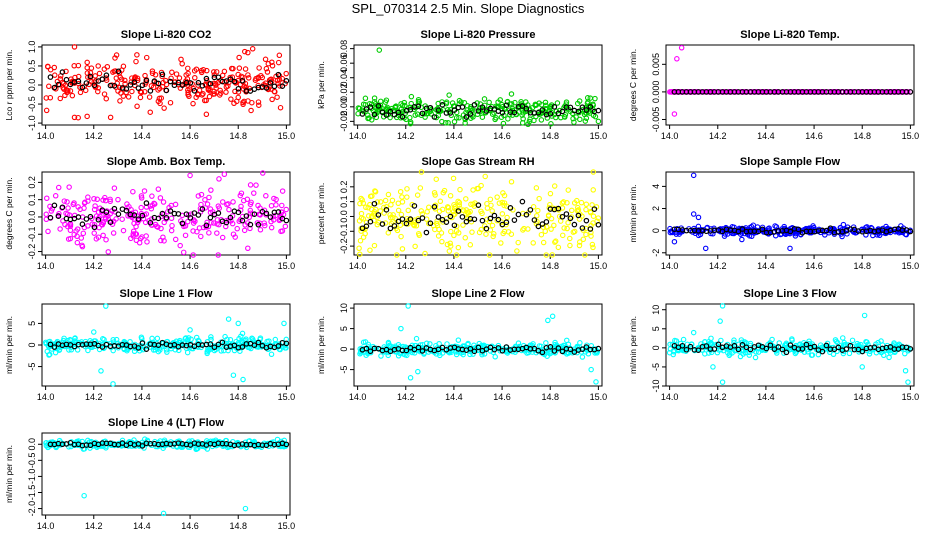  I want to click on x-tick-label: 15.0, so click(911, 266).